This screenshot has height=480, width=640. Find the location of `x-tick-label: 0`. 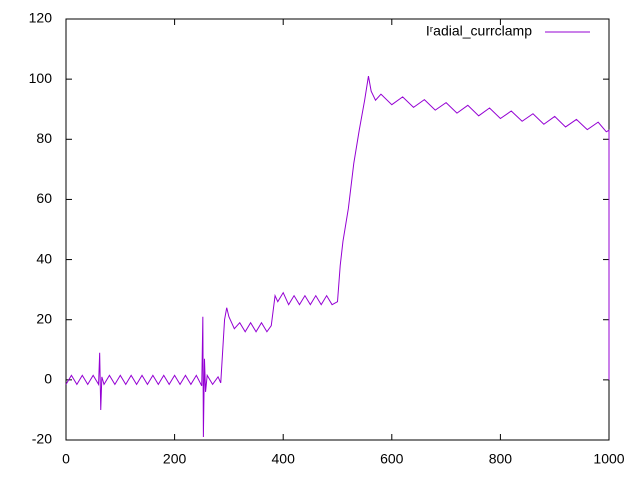

x-tick-label: 0 is located at coordinates (66, 459).